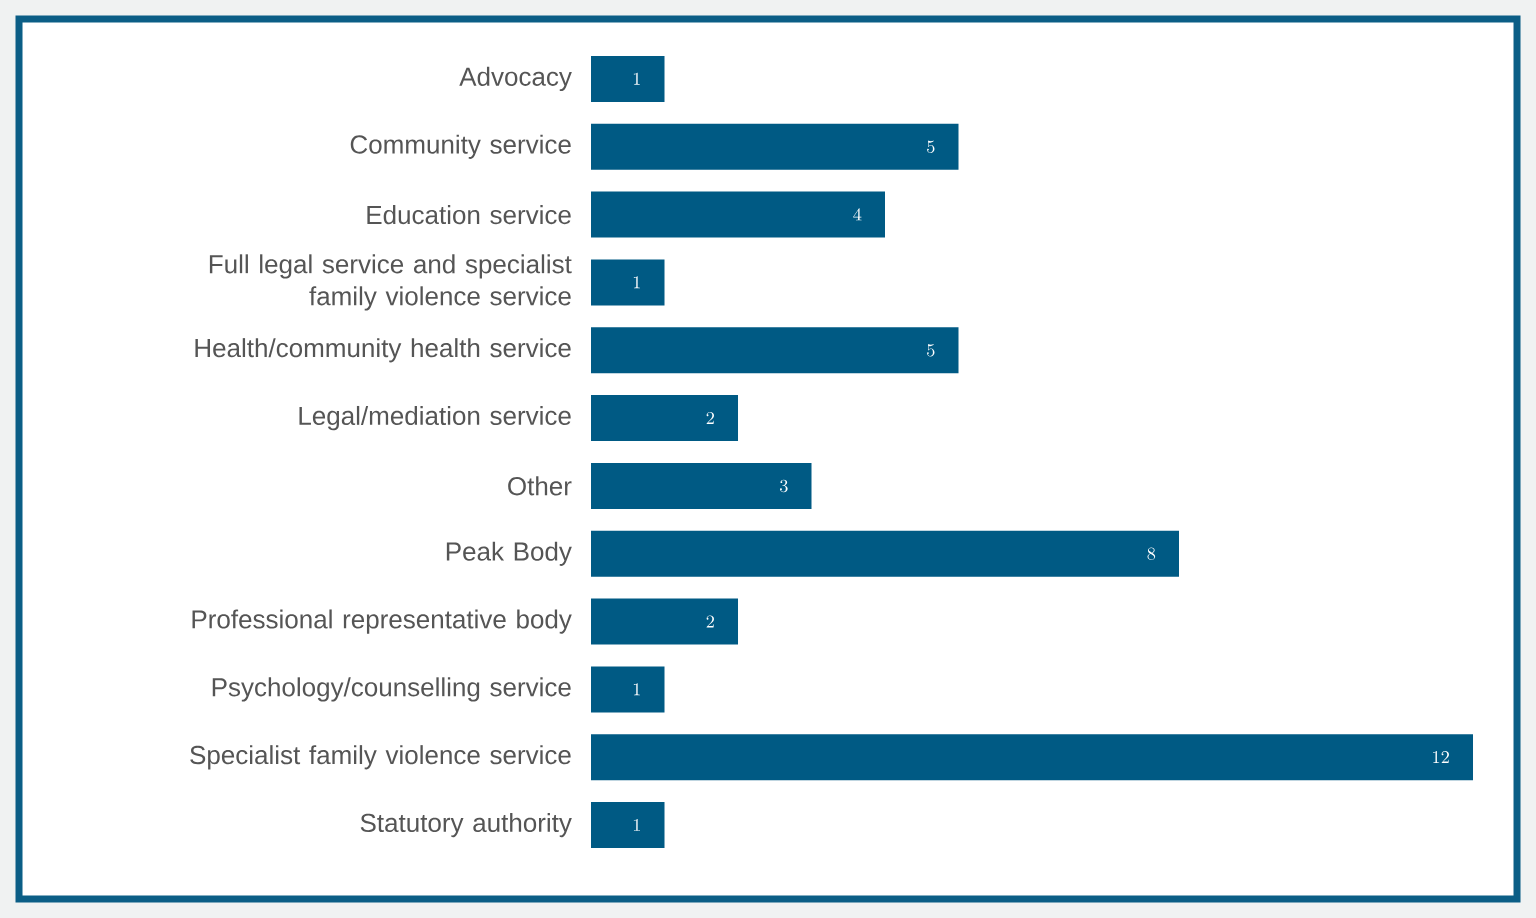 This screenshot has height=918, width=1536. I want to click on data-label: 4, so click(857, 214).